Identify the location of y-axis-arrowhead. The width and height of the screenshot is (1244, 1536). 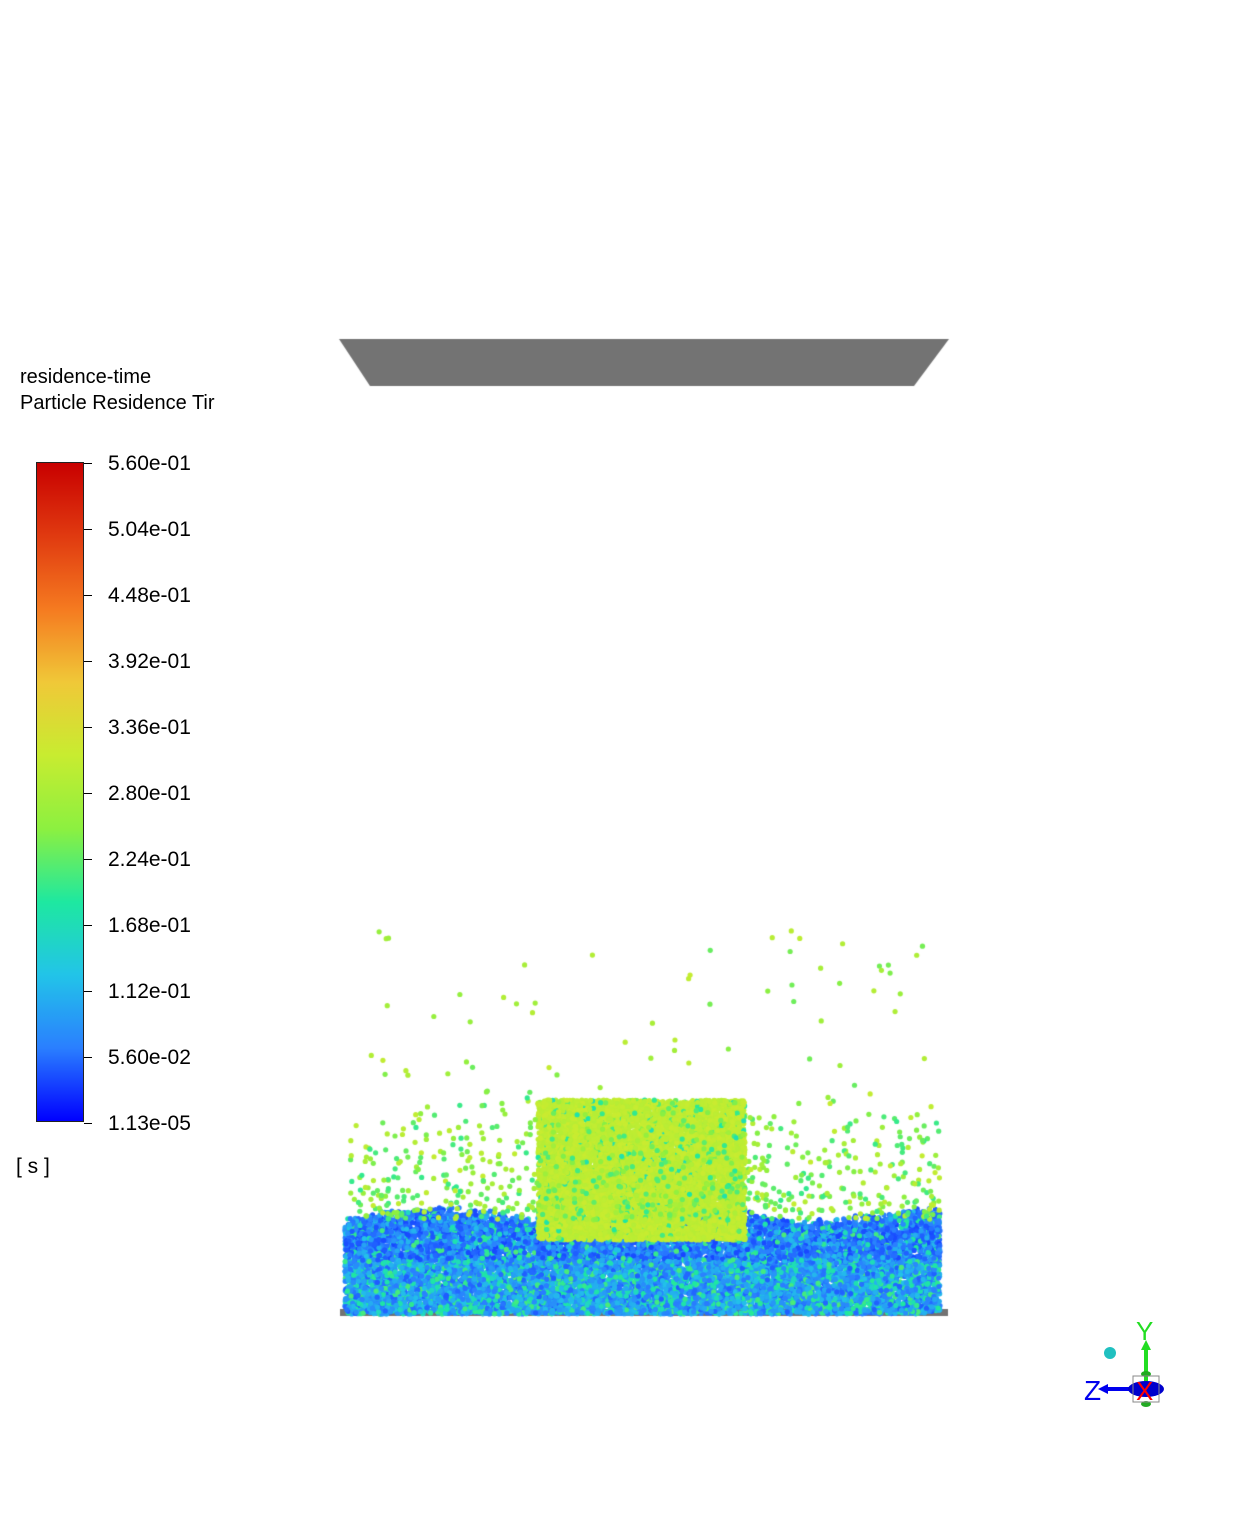
(1146, 1345).